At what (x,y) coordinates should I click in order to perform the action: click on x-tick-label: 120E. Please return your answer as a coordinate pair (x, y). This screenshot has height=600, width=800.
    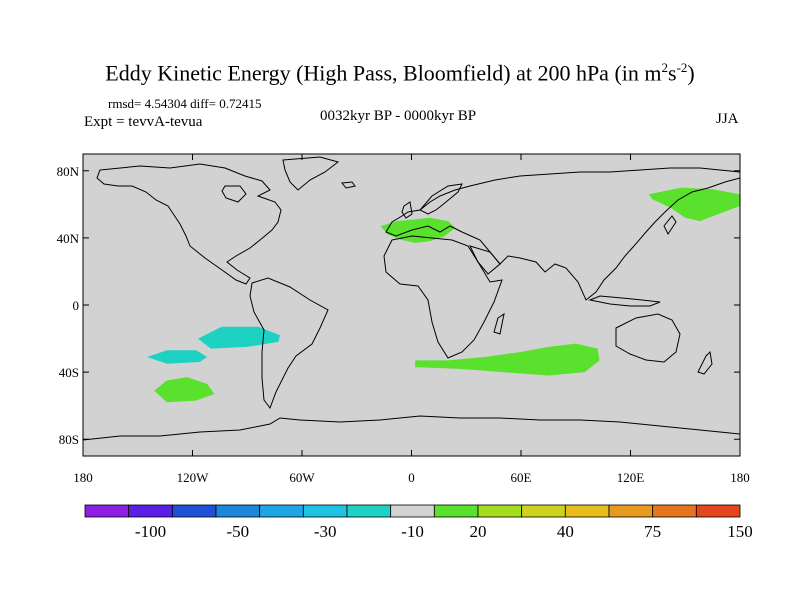
    Looking at the image, I should click on (631, 477).